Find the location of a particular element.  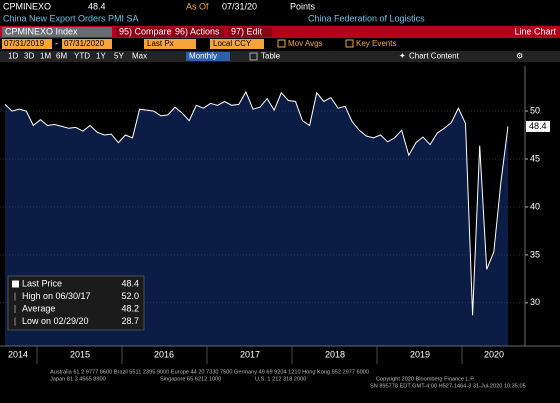

mov-avgs-checkbox is located at coordinates (281, 43).